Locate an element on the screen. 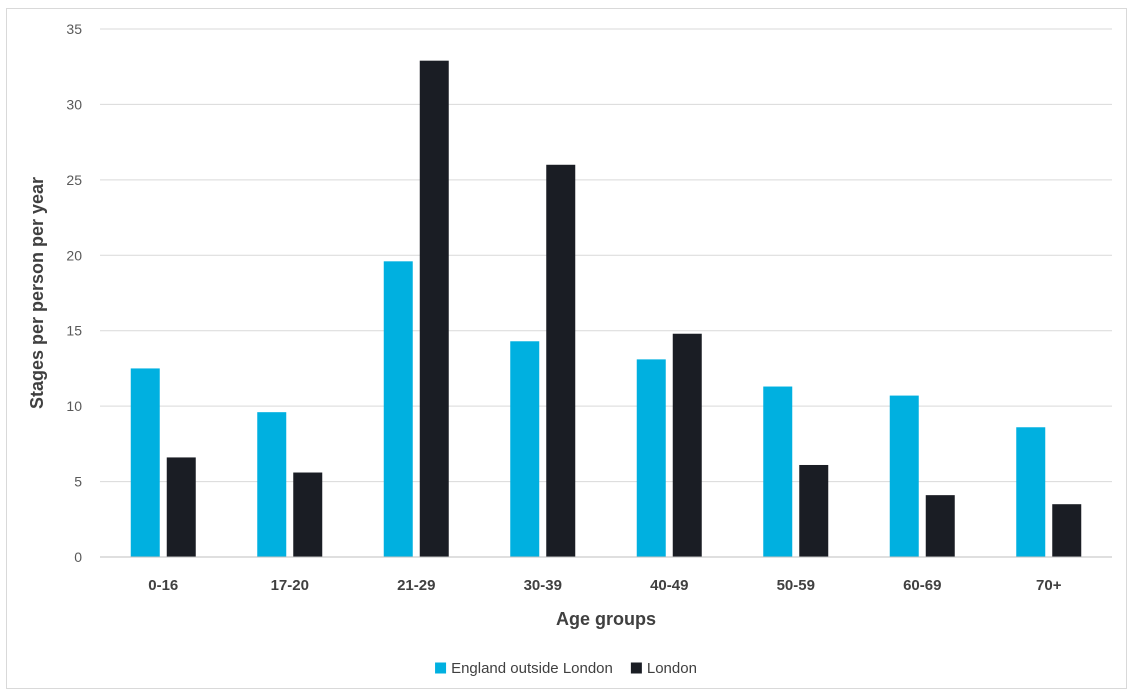 The image size is (1133, 693). legend-label-london: London is located at coordinates (672, 668).